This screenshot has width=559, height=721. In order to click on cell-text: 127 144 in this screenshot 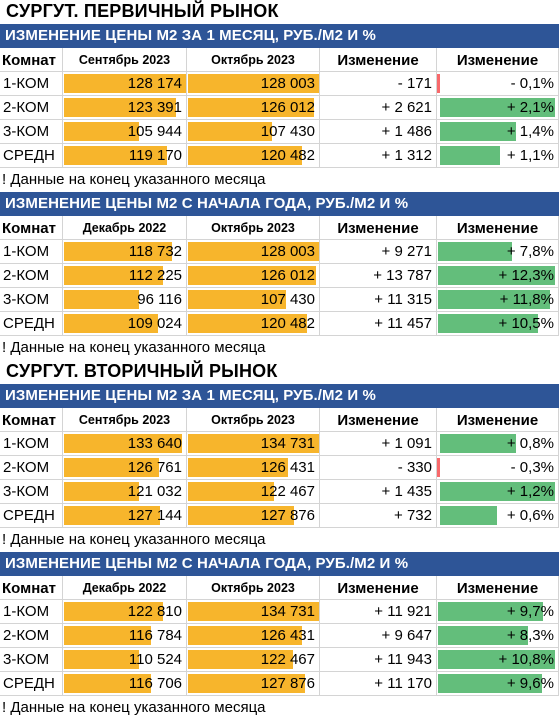, I will do `click(154, 515)`.